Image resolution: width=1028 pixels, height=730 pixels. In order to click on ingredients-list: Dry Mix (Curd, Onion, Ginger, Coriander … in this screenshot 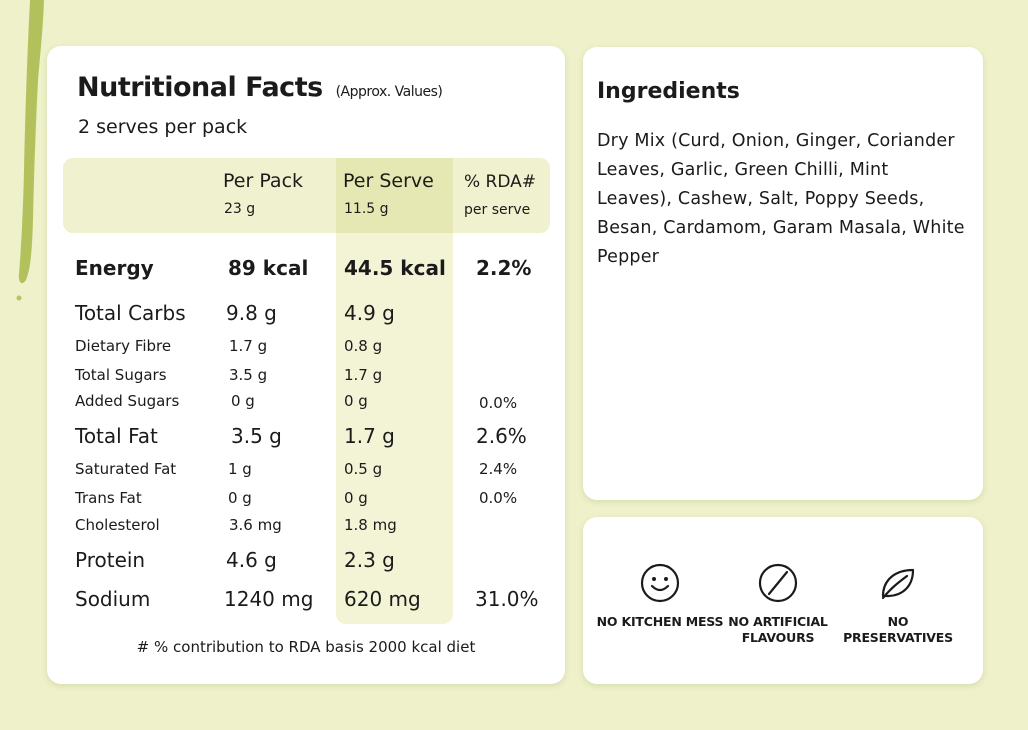, I will do `click(781, 199)`.